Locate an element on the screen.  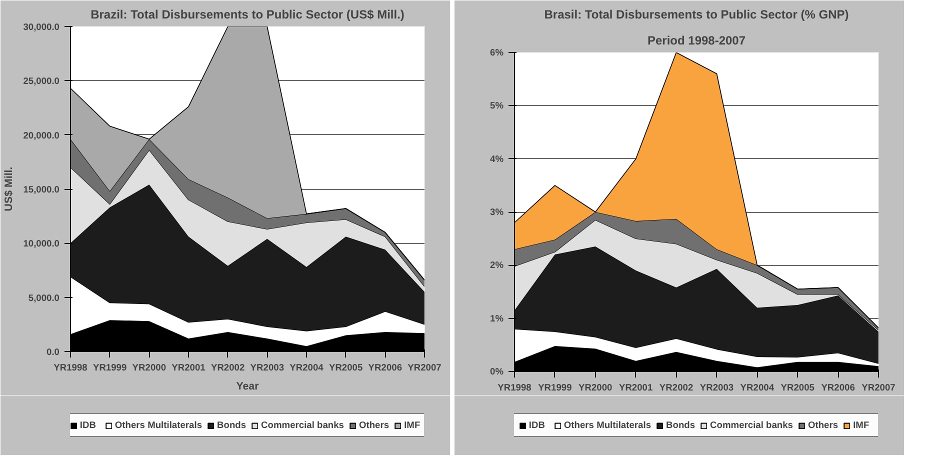
y-axis-title: US$ Mill. is located at coordinates (9, 189).